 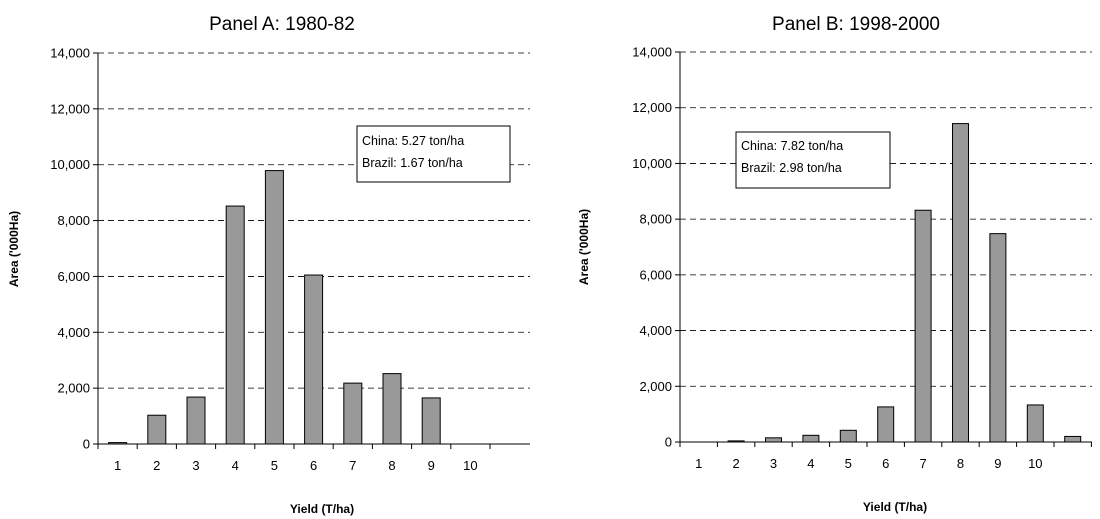 I want to click on chart-title: Panel A: 1980-82, so click(x=282, y=24).